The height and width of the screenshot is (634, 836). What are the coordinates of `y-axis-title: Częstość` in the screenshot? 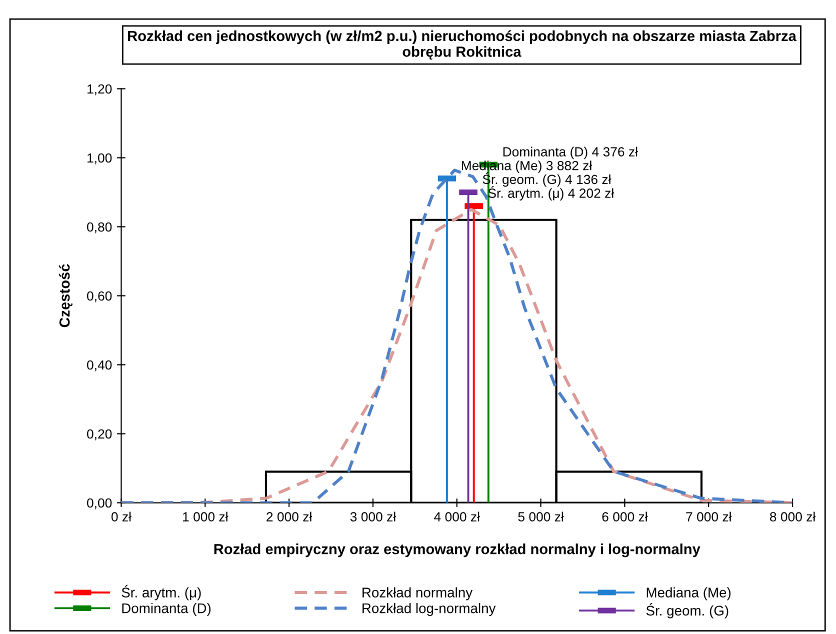 It's located at (65, 296).